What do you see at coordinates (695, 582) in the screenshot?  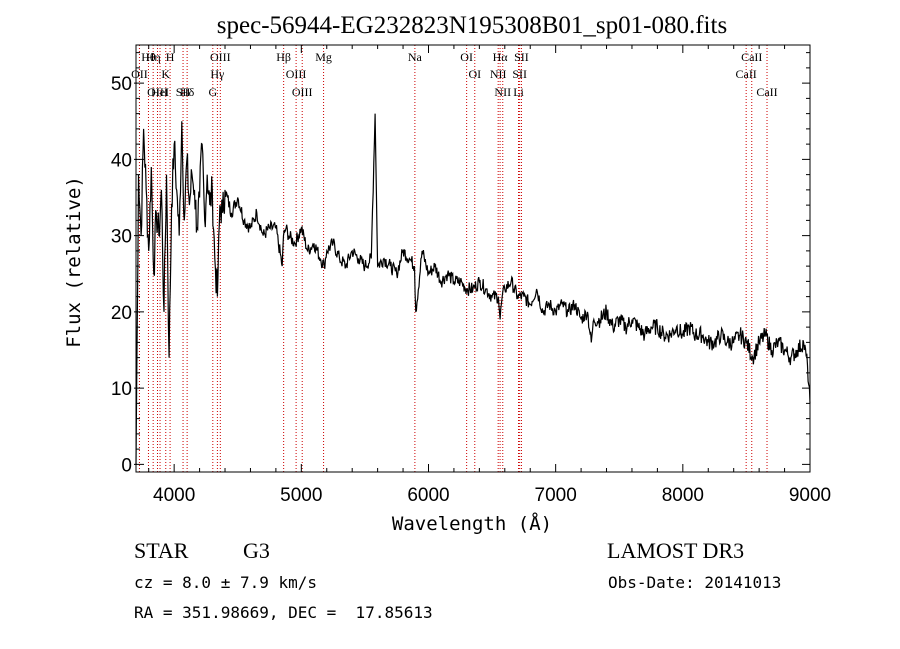 I see `obs-date: Obs-Date: 20141013` at bounding box center [695, 582].